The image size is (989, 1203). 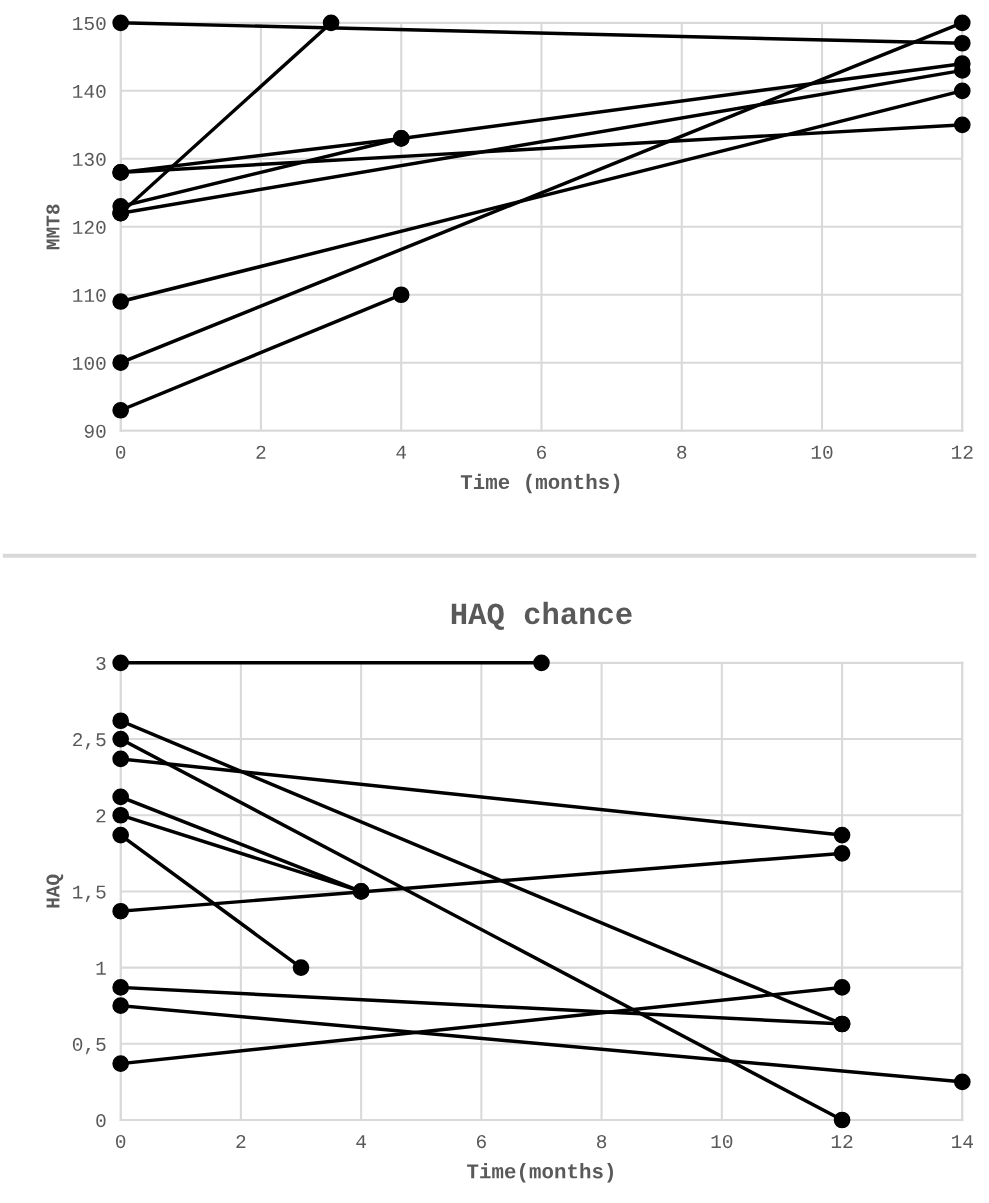 What do you see at coordinates (89, 23) in the screenshot?
I see `y-tick-label: 150` at bounding box center [89, 23].